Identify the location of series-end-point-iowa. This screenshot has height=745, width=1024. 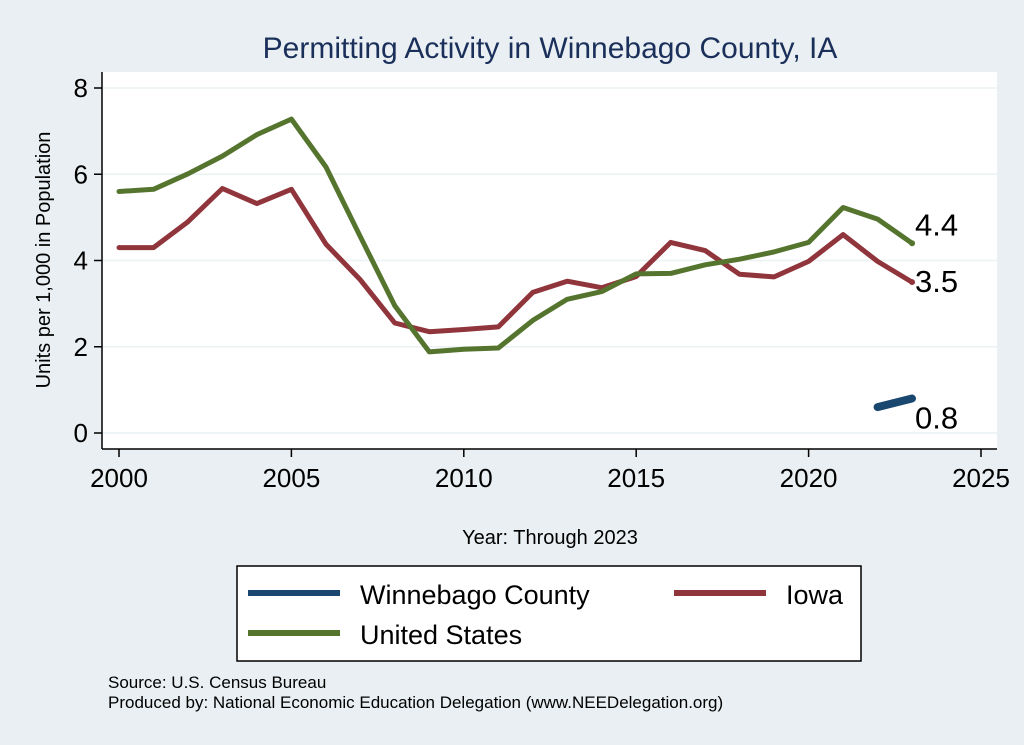
(912, 282).